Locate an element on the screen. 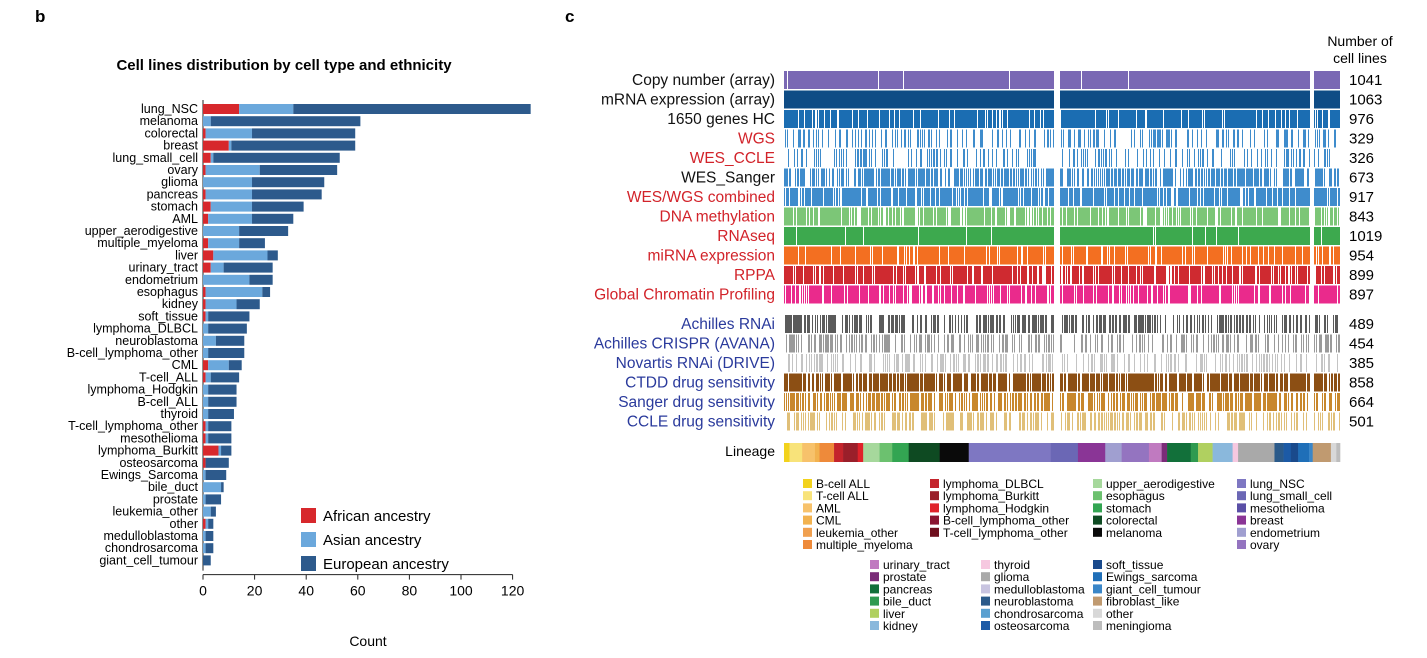 The width and height of the screenshot is (1427, 658). category-label-osteosarcoma: osteosarcoma is located at coordinates (158, 463).